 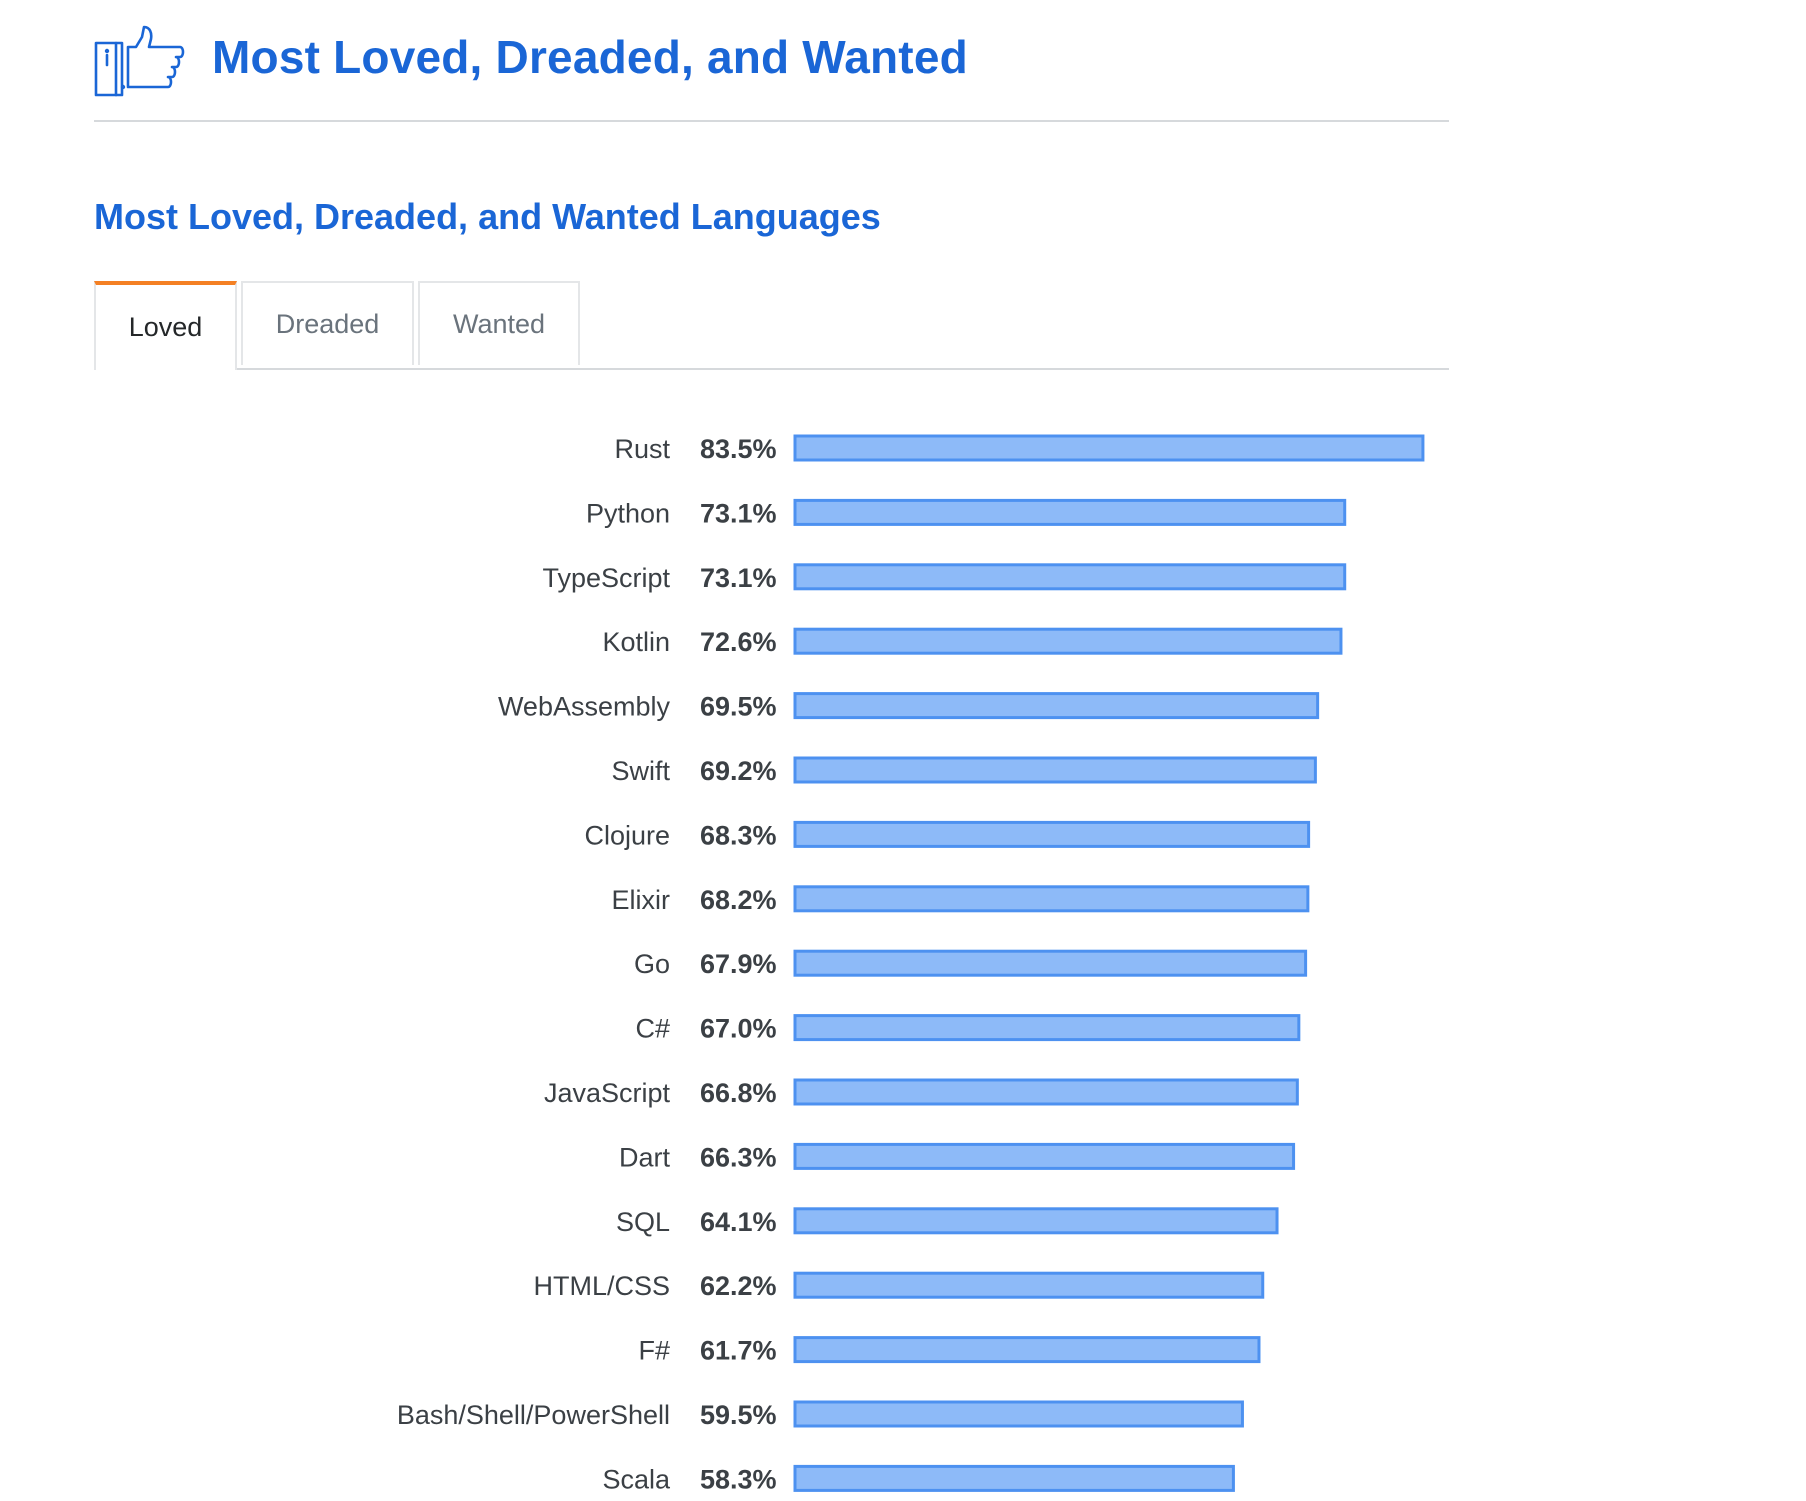 I want to click on category-label: Elixir, so click(x=641, y=900).